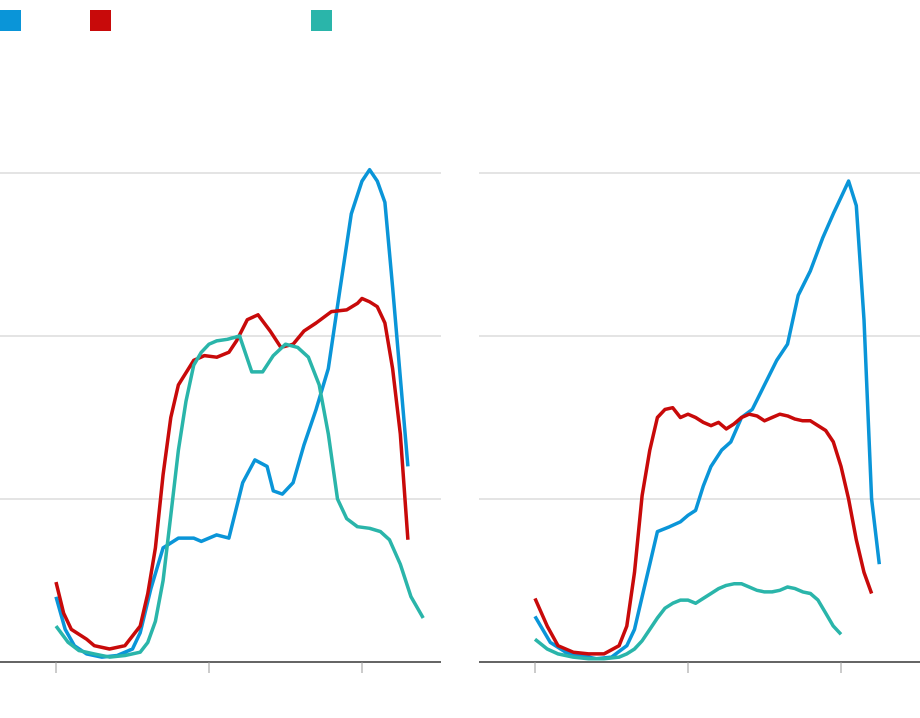 Image resolution: width=920 pixels, height=718 pixels. Describe the element at coordinates (166, 20) in the screenshot. I see `legend` at that location.